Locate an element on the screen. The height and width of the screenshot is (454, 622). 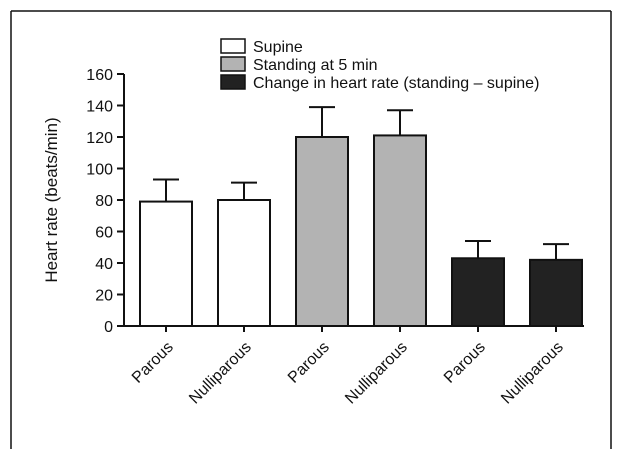
y-tick-label: 0 is located at coordinates (108, 327).